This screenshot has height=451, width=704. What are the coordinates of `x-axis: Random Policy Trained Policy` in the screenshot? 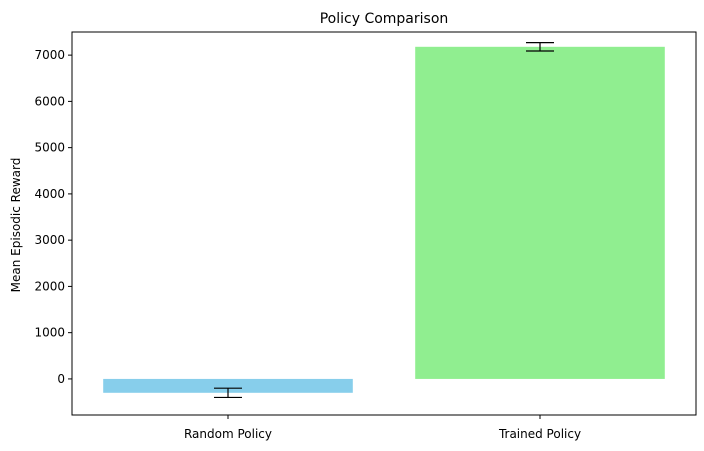 It's located at (382, 428).